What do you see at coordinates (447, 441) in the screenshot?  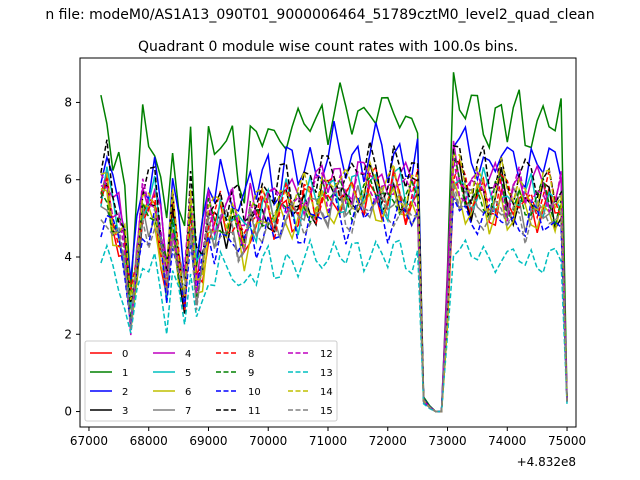 I see `x-tick-label: 73000` at bounding box center [447, 441].